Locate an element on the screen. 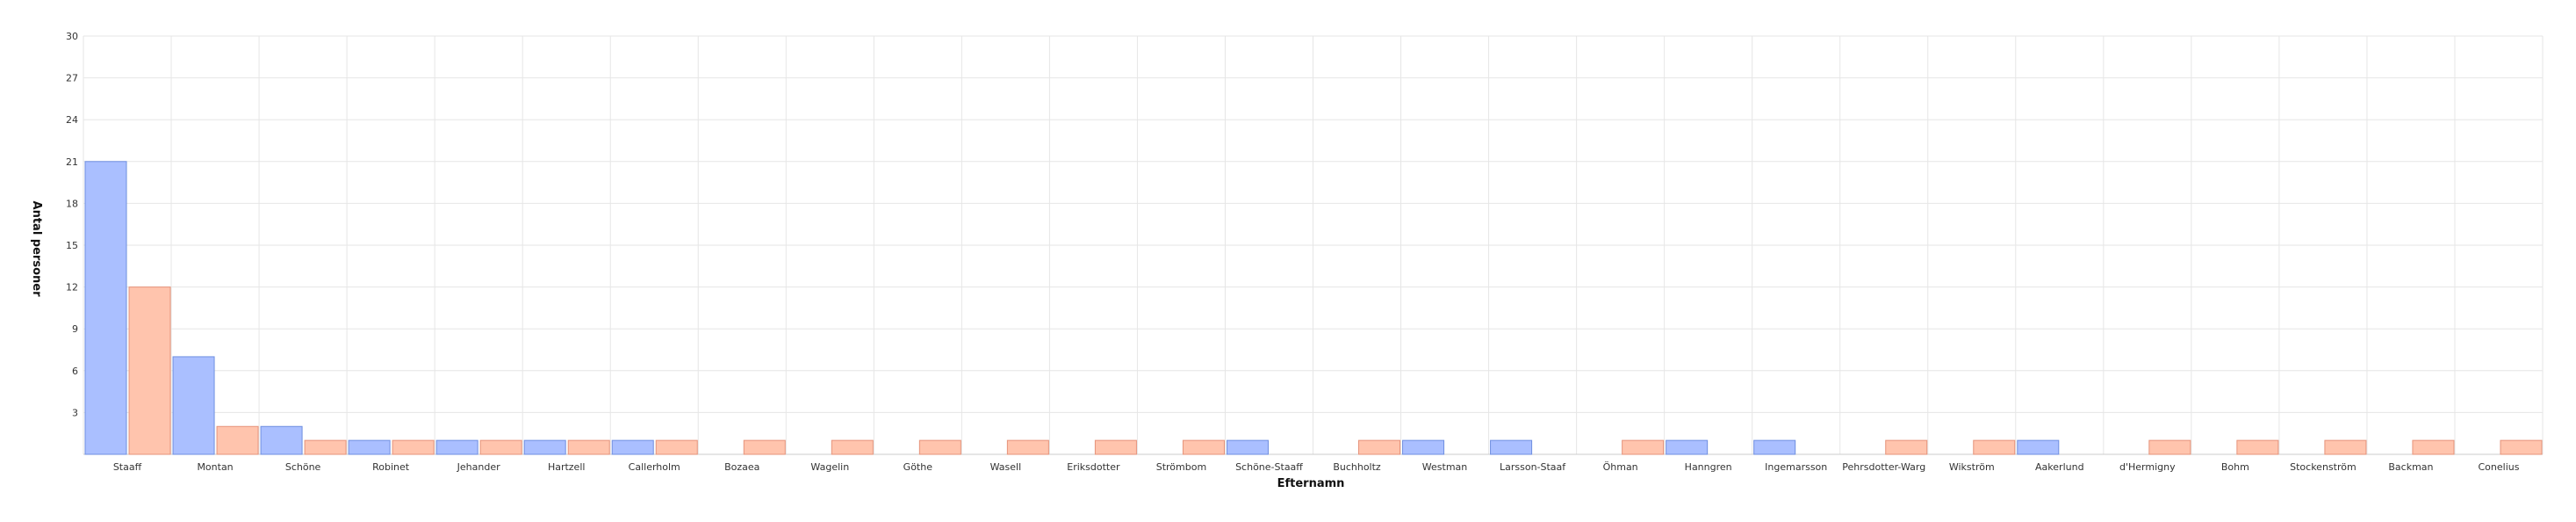  x-tick-label: Montan is located at coordinates (215, 467).